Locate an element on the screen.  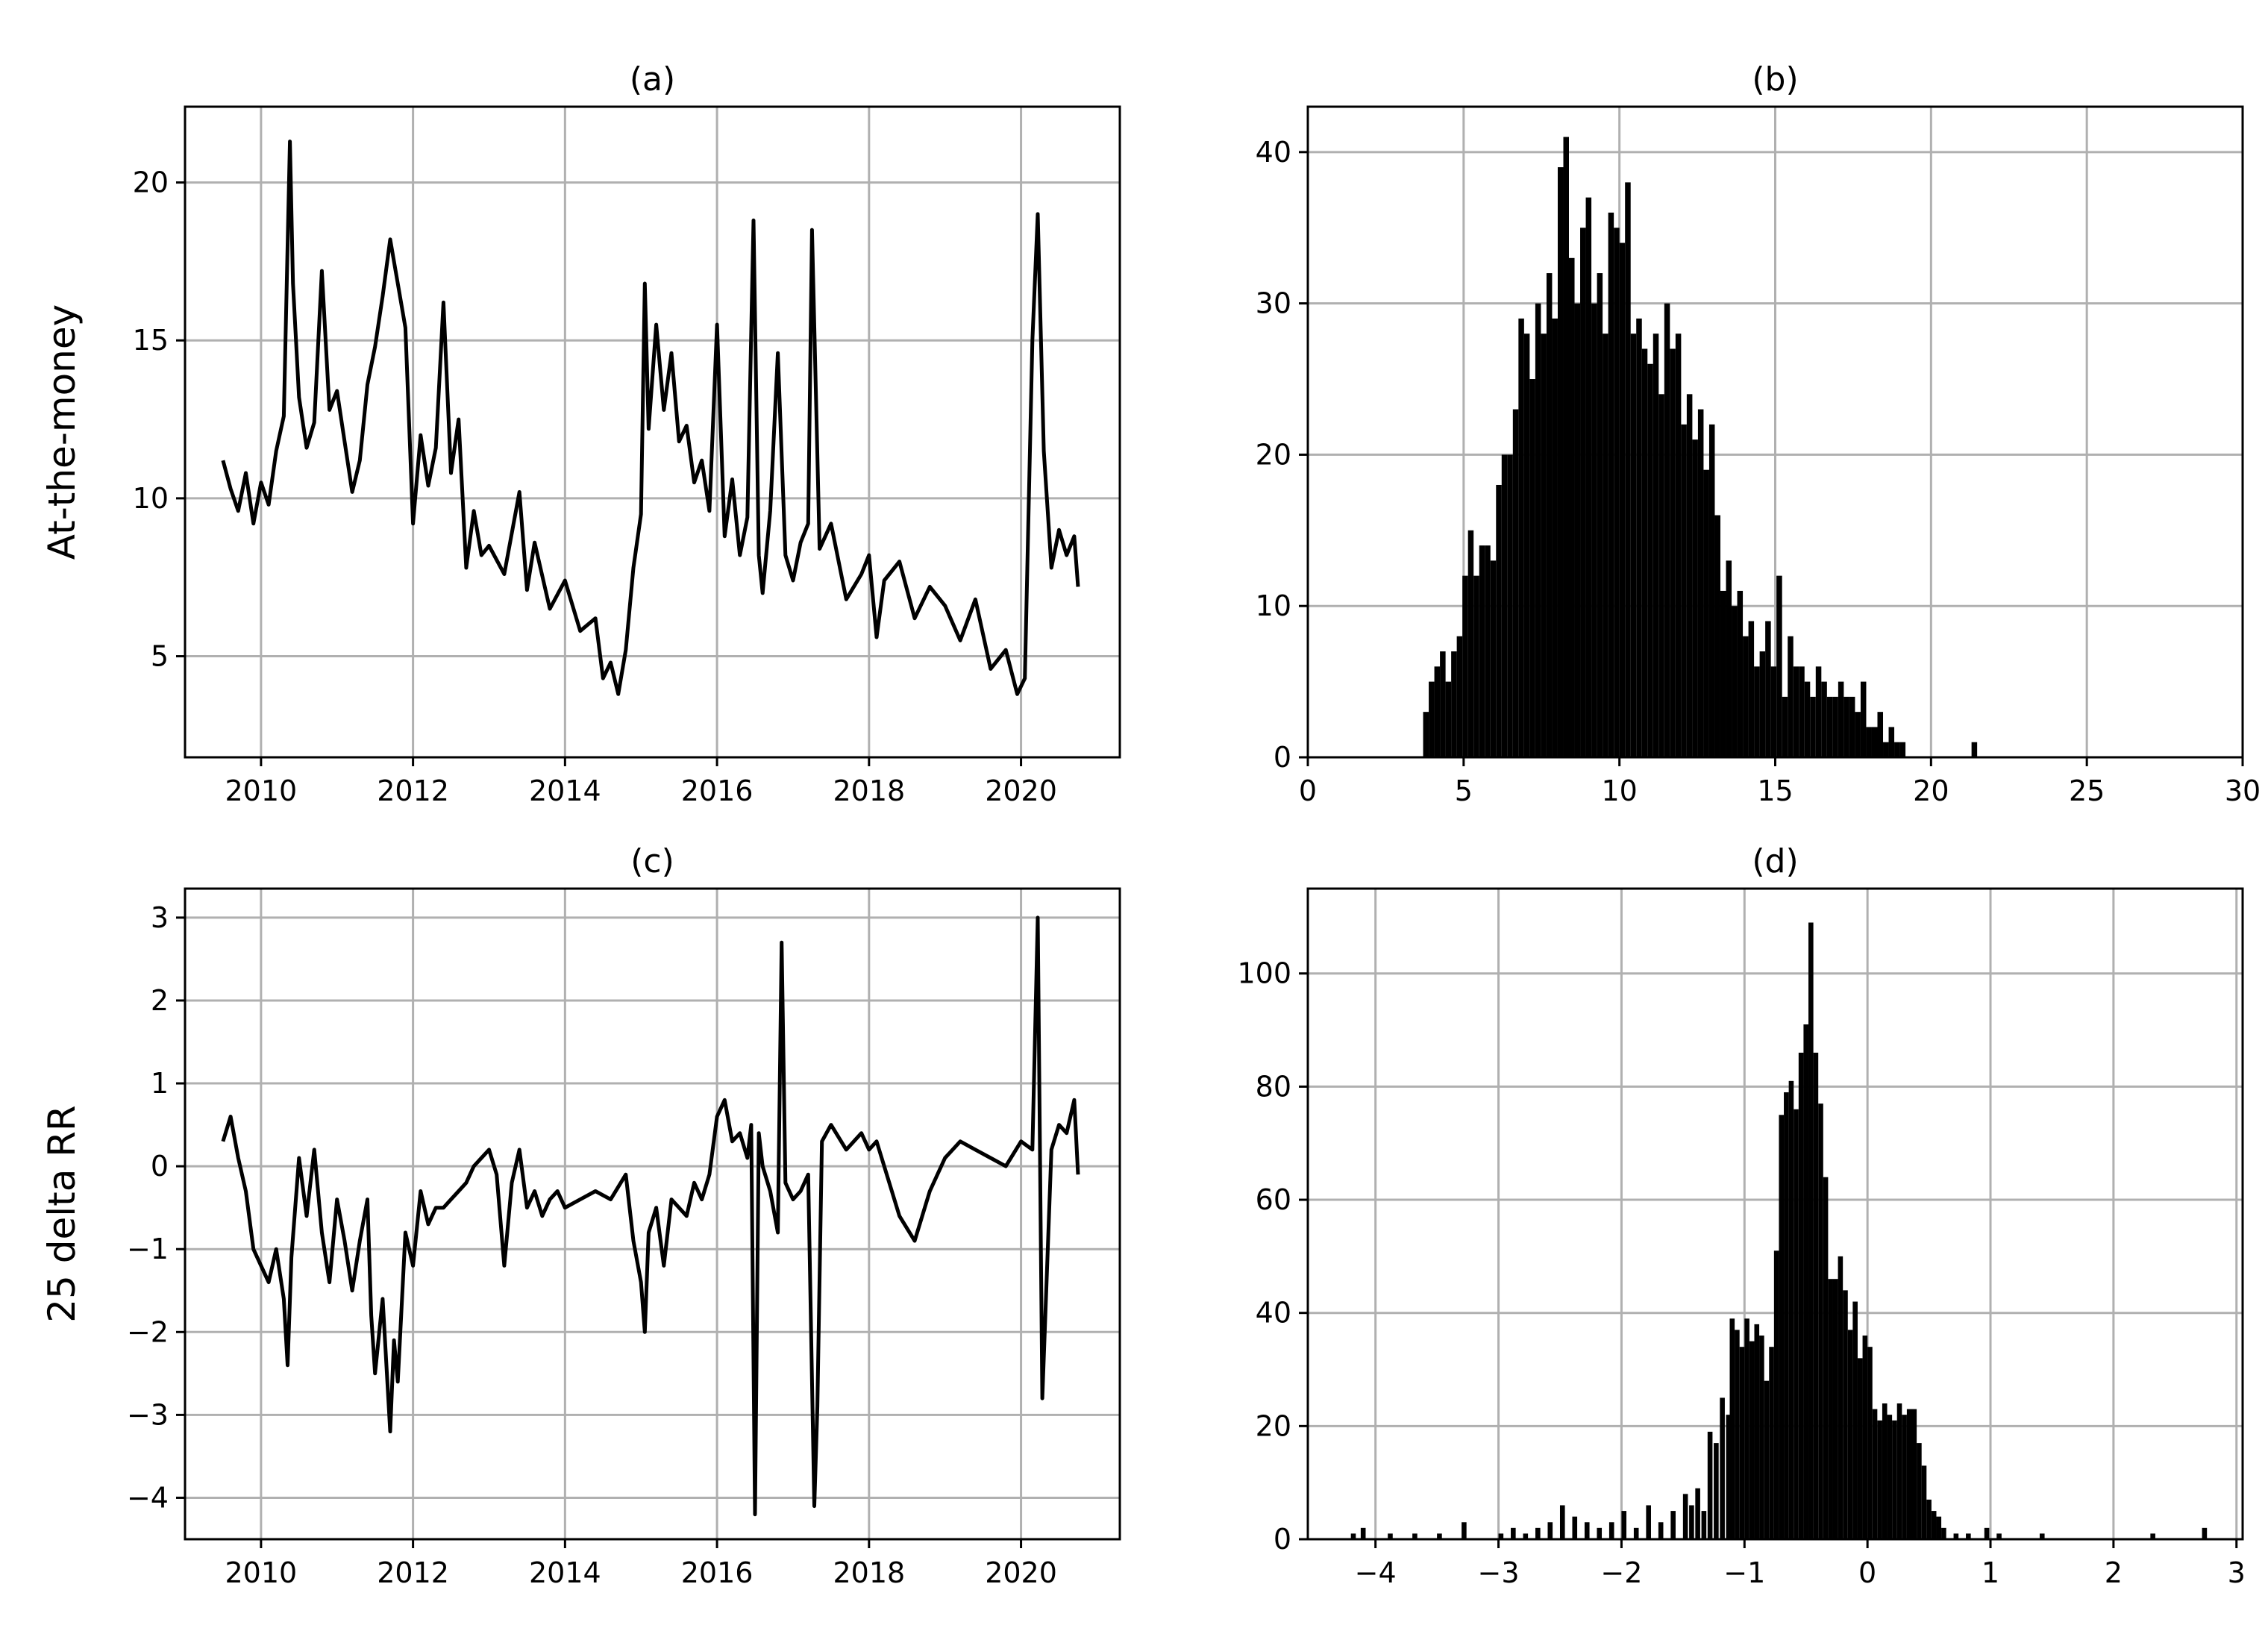
y-tick-label: −2 is located at coordinates (148, 1331).